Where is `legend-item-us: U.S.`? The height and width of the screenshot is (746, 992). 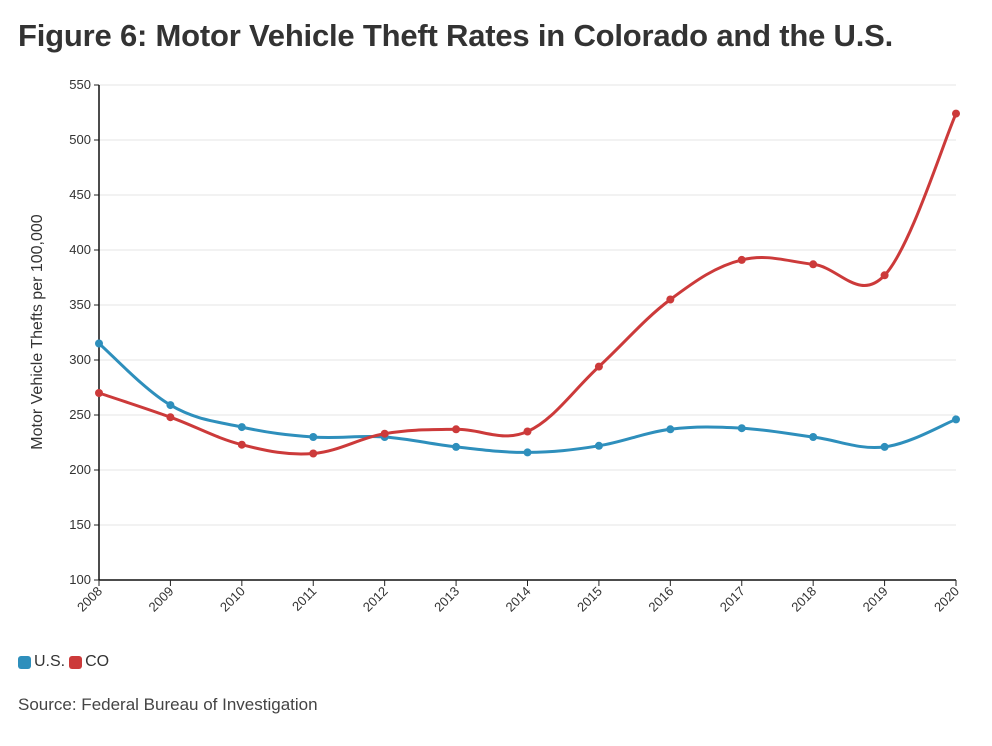 legend-item-us: U.S. is located at coordinates (41, 662).